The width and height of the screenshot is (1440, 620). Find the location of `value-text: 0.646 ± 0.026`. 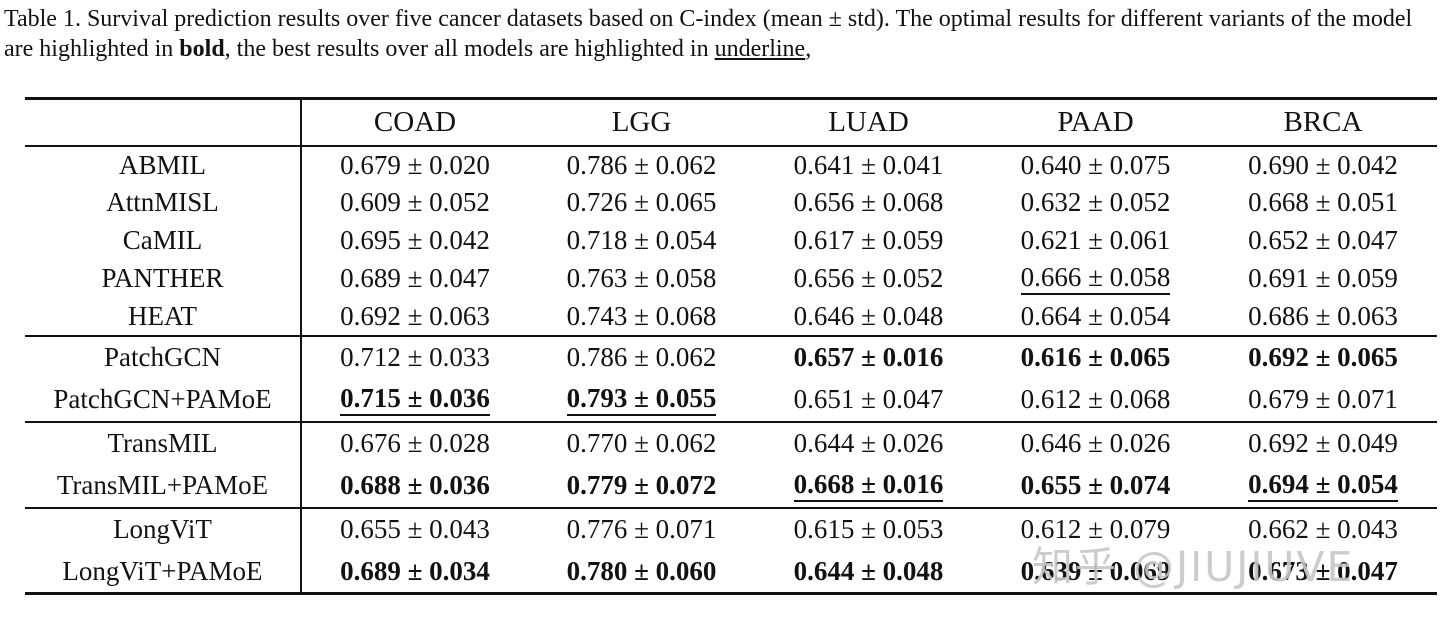

value-text: 0.646 ± 0.026 is located at coordinates (1095, 443).